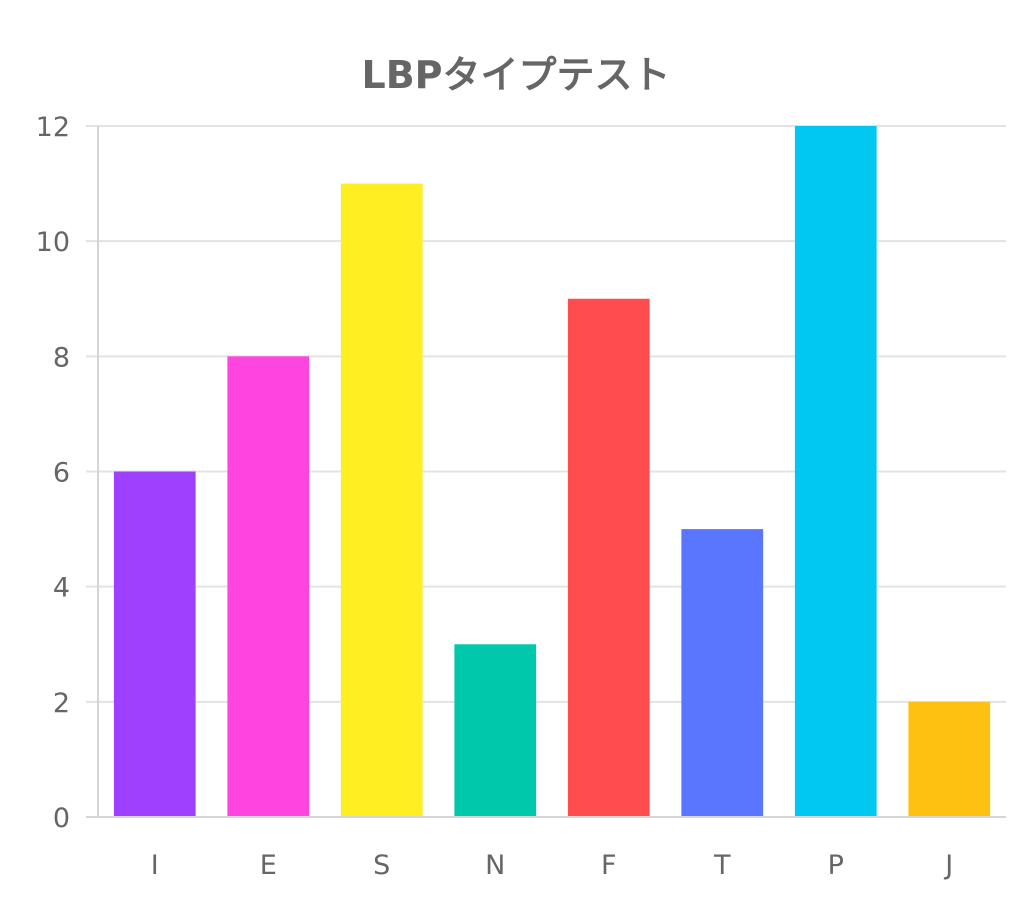  Describe the element at coordinates (609, 865) in the screenshot. I see `x-tick-label: F` at that location.